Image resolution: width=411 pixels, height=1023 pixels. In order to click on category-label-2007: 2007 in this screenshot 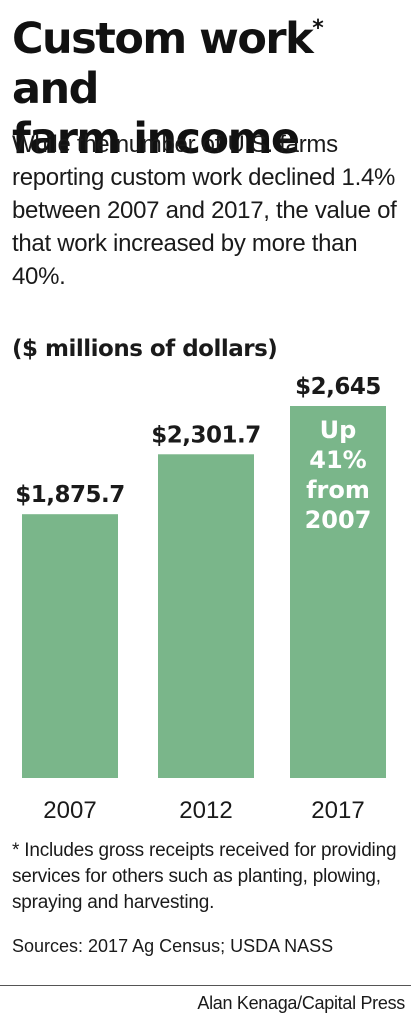, I will do `click(69, 810)`.